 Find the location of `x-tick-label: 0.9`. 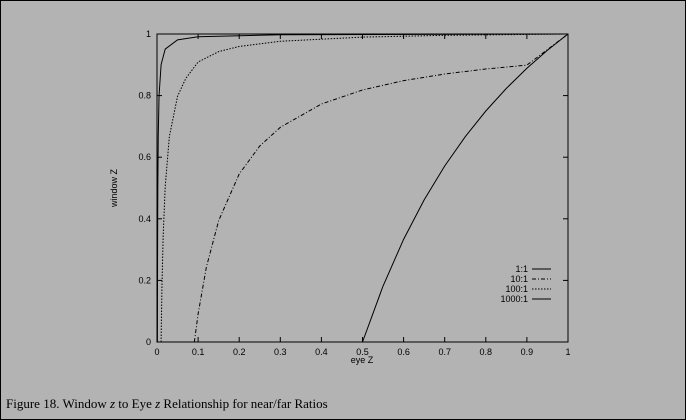

x-tick-label: 0.9 is located at coordinates (527, 352).